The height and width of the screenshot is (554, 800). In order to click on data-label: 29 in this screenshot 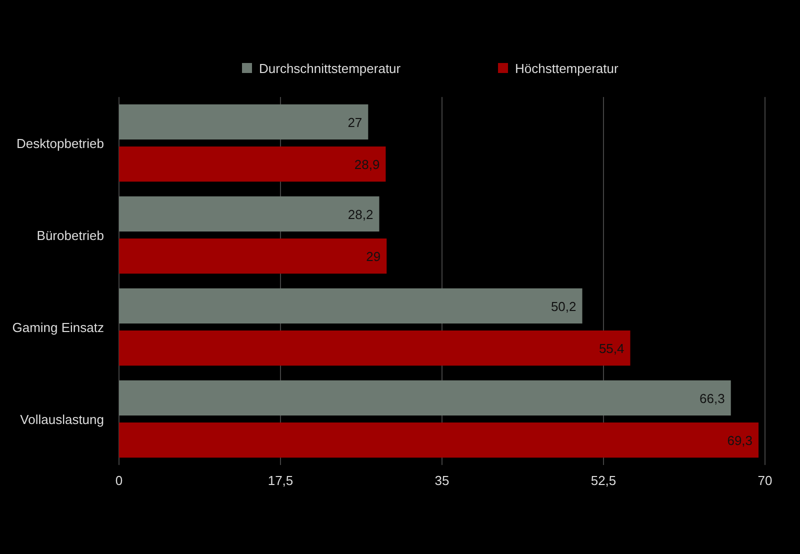, I will do `click(373, 256)`.